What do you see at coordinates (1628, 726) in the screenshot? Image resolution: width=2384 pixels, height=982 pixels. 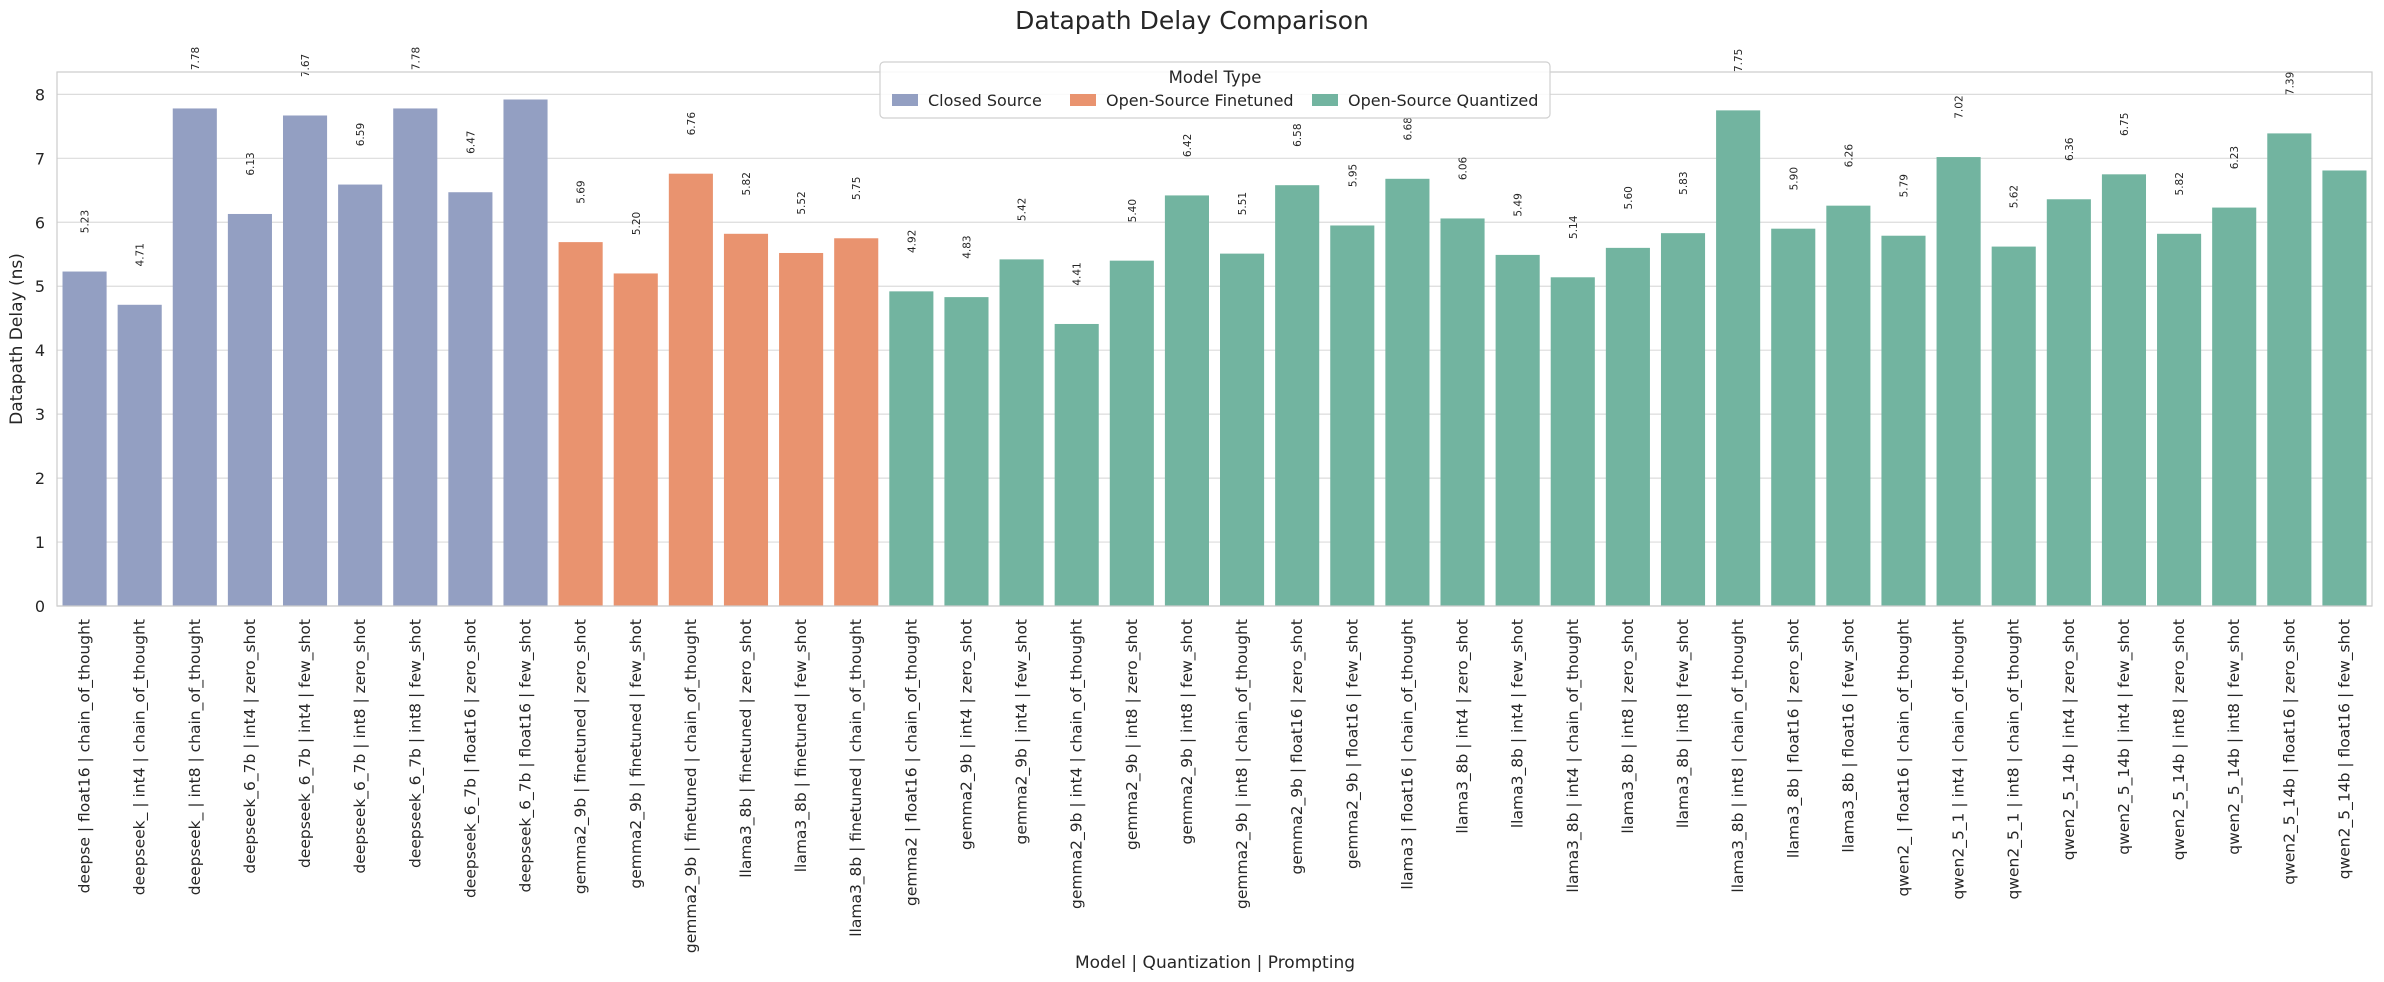 I see `x-tick-label: llama3_8b | int8 | zero_shot` at bounding box center [1628, 726].